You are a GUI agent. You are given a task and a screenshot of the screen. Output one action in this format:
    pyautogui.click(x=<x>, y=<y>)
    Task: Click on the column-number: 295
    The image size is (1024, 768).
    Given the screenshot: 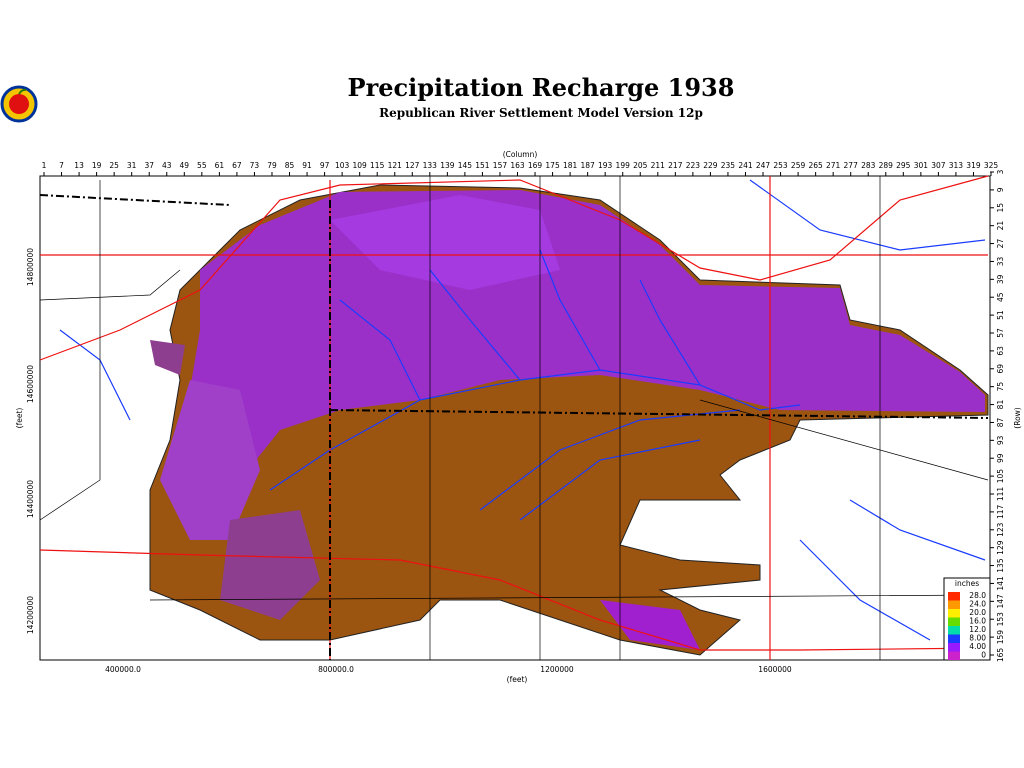 What is the action you would take?
    pyautogui.click(x=903, y=165)
    